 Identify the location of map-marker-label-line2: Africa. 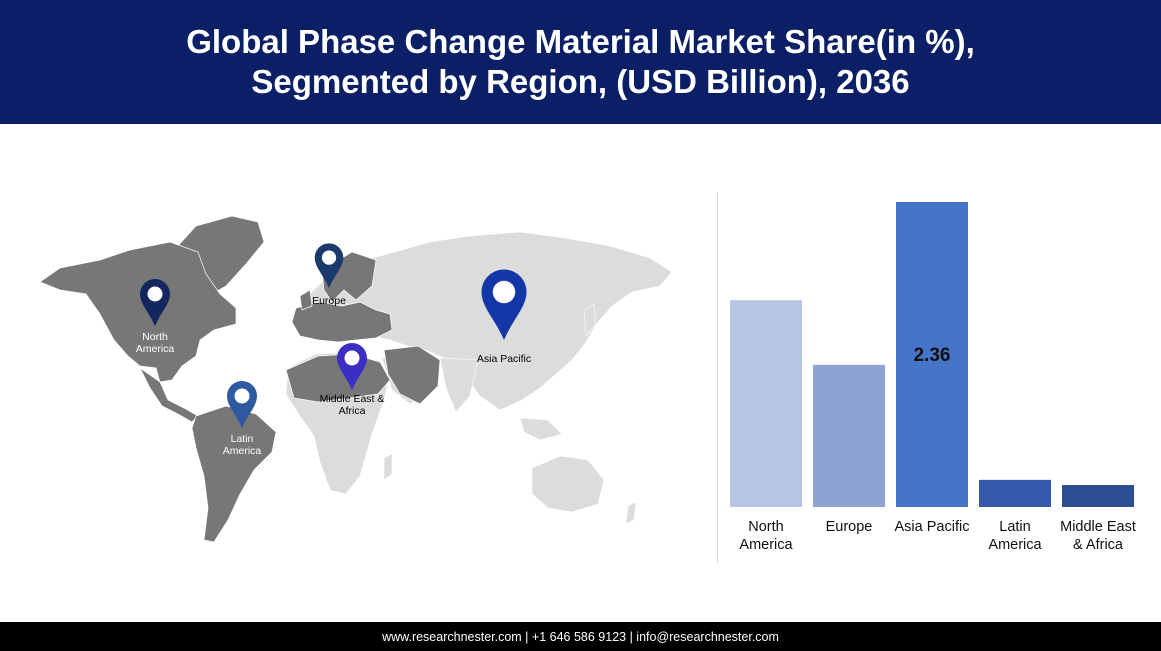
(352, 411).